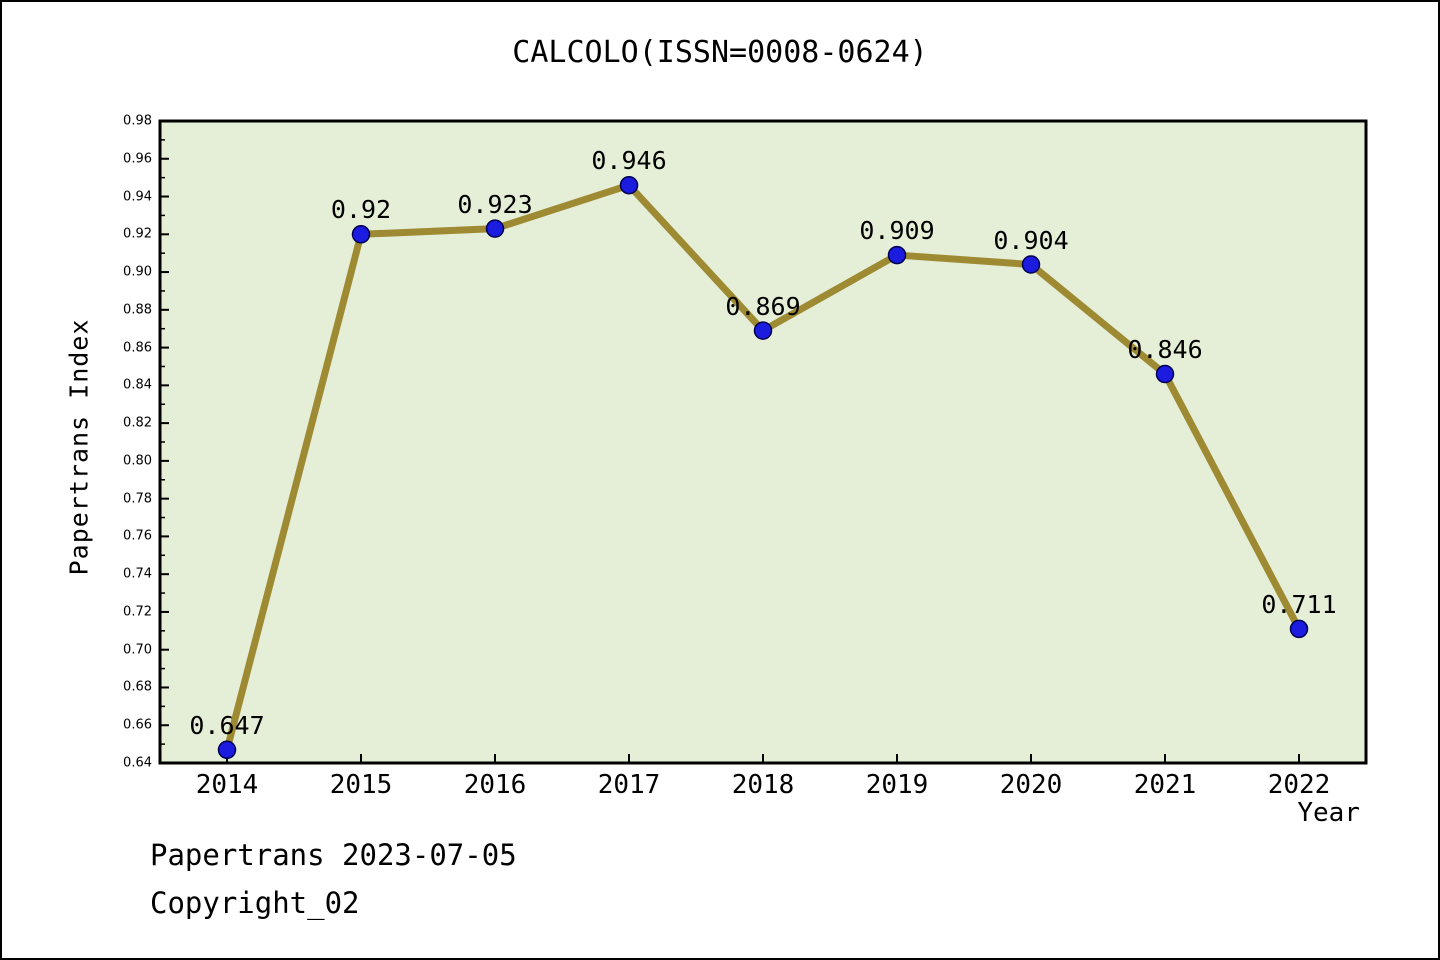 This screenshot has width=1440, height=960. Describe the element at coordinates (227, 725) in the screenshot. I see `data-point-label: 0.647` at that location.